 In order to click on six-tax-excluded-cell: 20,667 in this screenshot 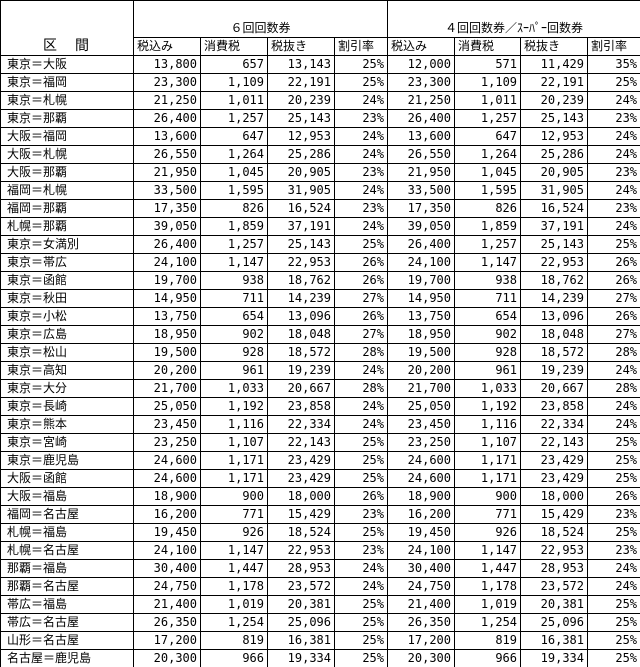, I will do `click(301, 388)`.